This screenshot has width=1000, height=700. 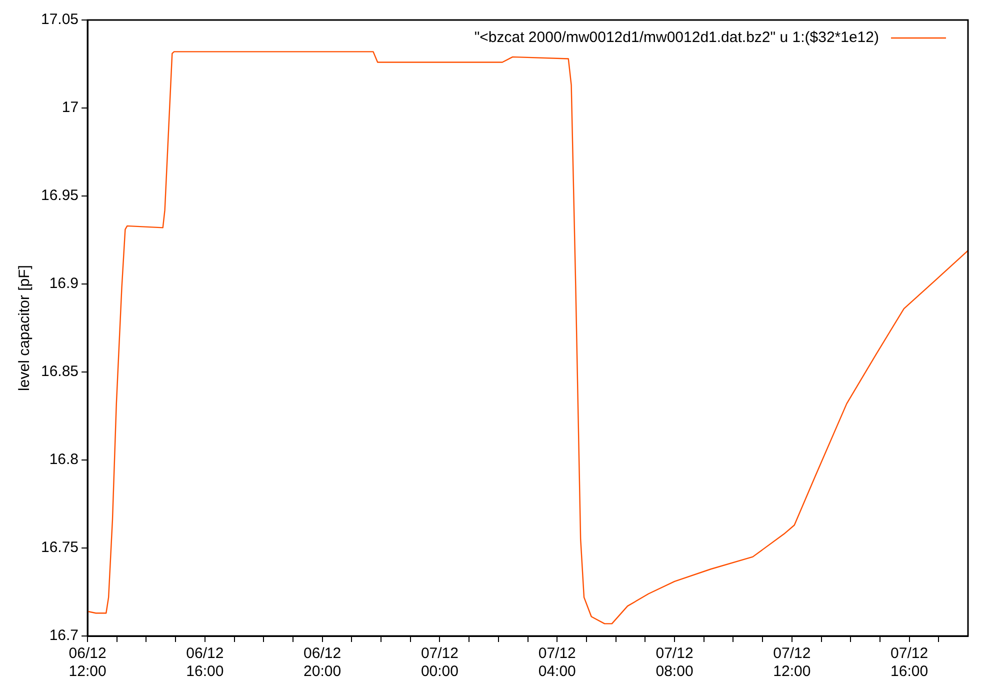 I want to click on legend-label: "<bzcat 2000/mw0012d1/mw0012d1.dat.bz2" u 1:($32*1e12), so click(x=676, y=37).